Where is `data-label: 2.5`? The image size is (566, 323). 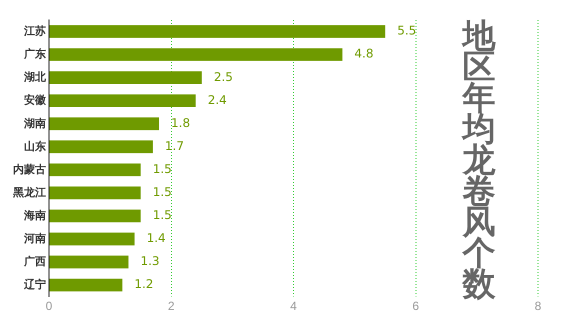
data-label: 2.5 is located at coordinates (223, 77).